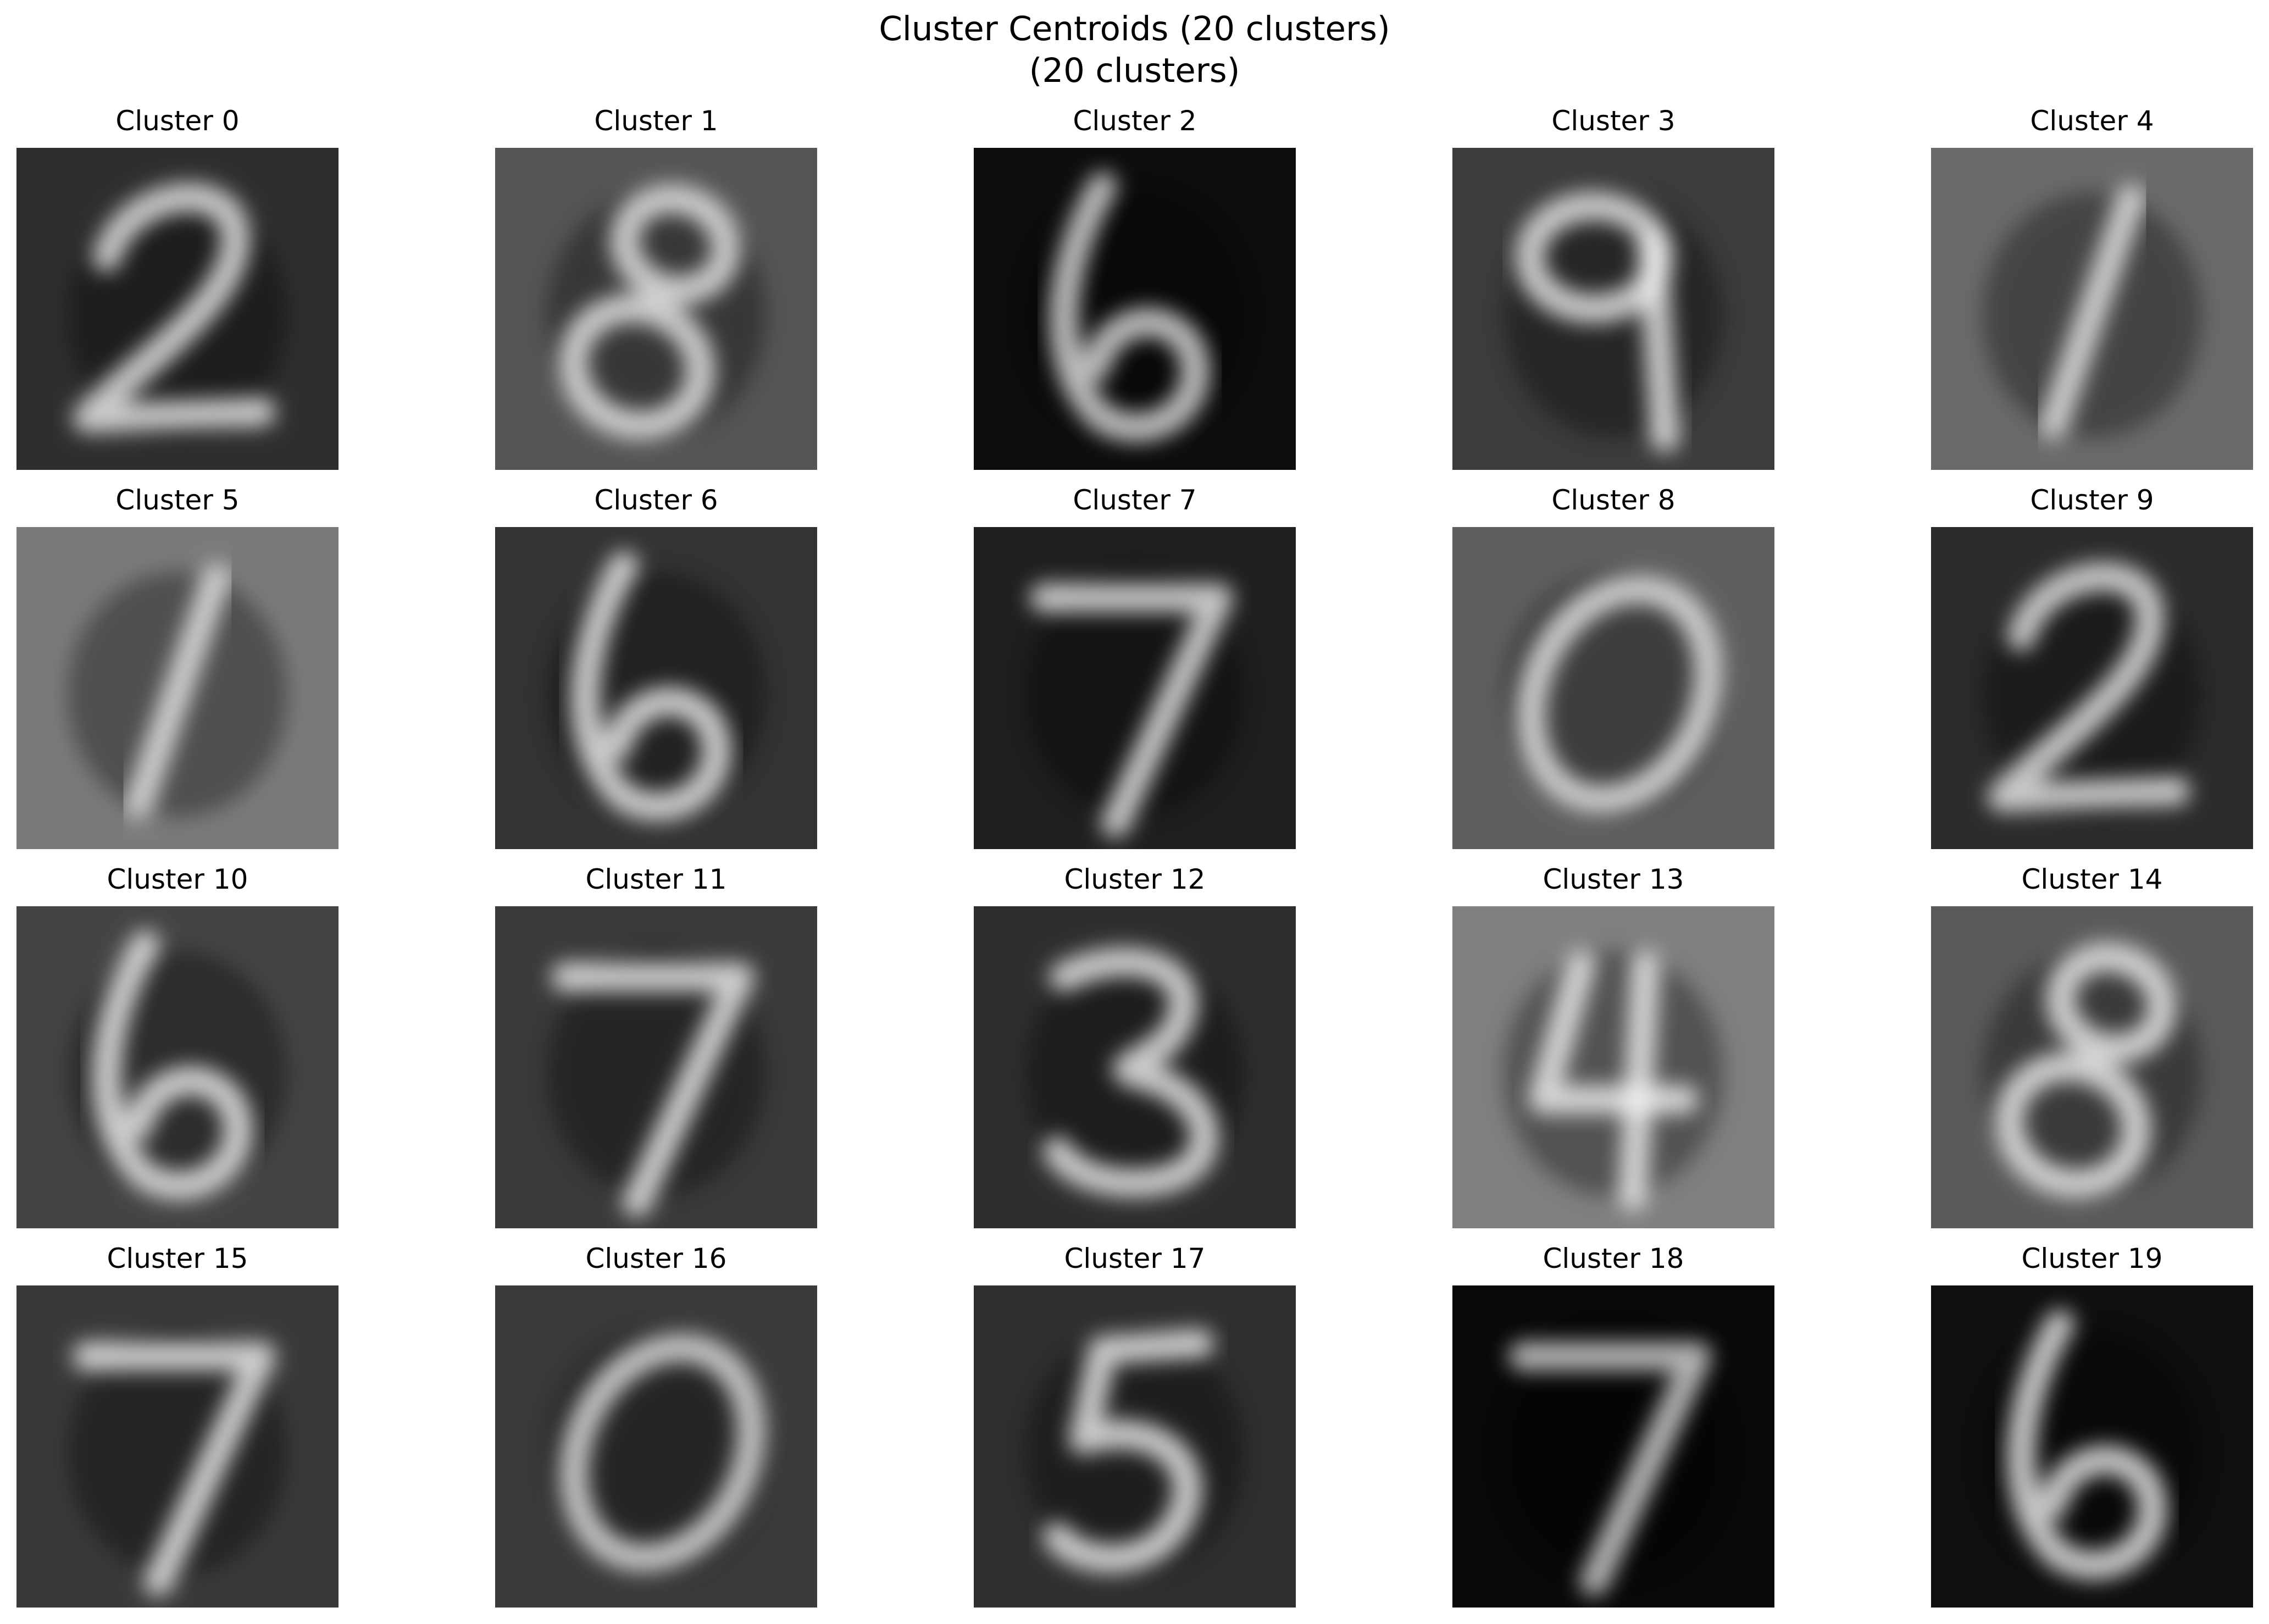 Image resolution: width=2269 pixels, height=1624 pixels. I want to click on cluster-panel: Cluster 12, so click(1135, 1047).